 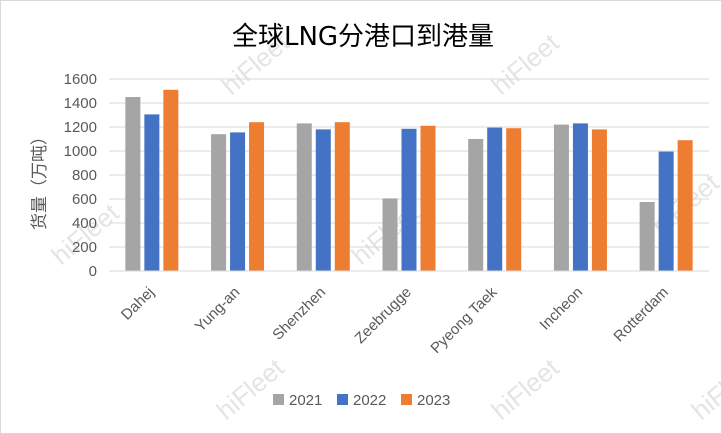 I want to click on y-tick-label: 0, so click(x=93, y=271).